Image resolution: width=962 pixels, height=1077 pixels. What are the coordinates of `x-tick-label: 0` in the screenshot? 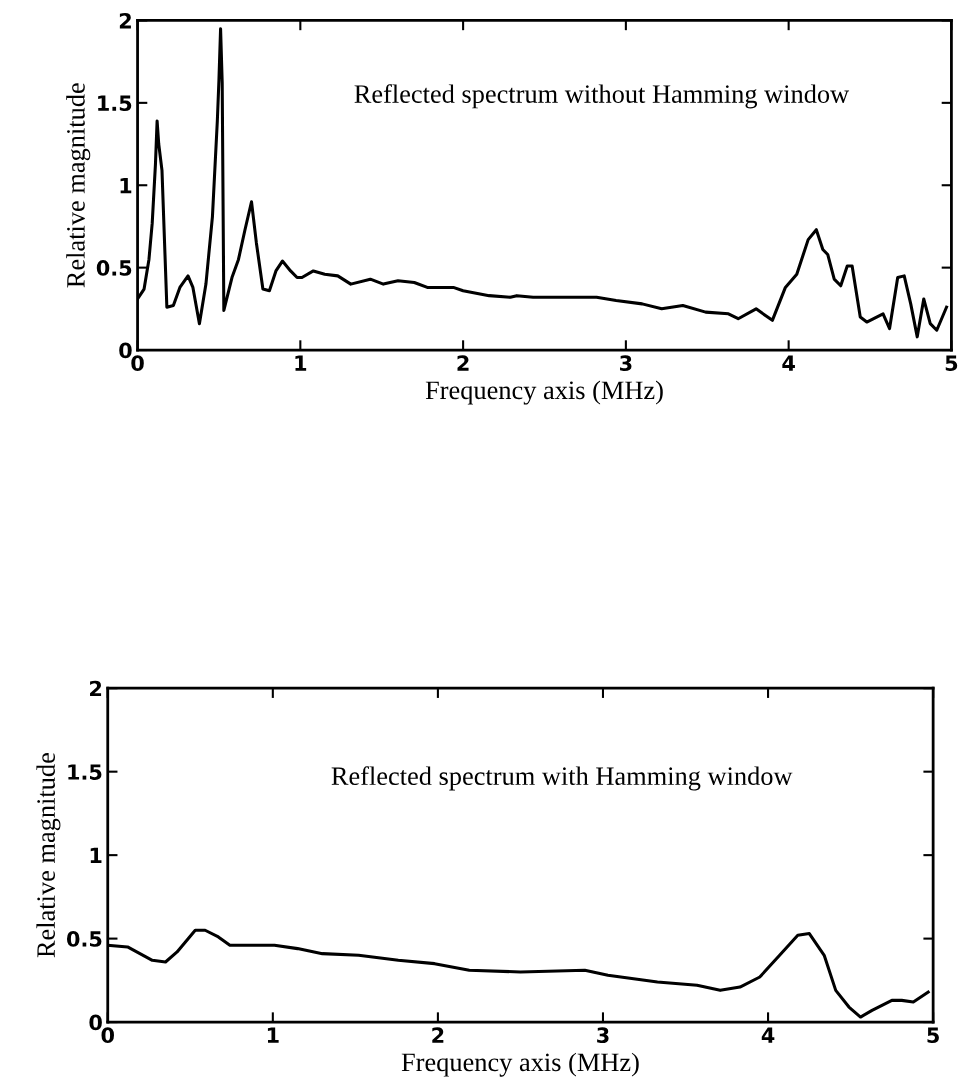 It's located at (137, 363).